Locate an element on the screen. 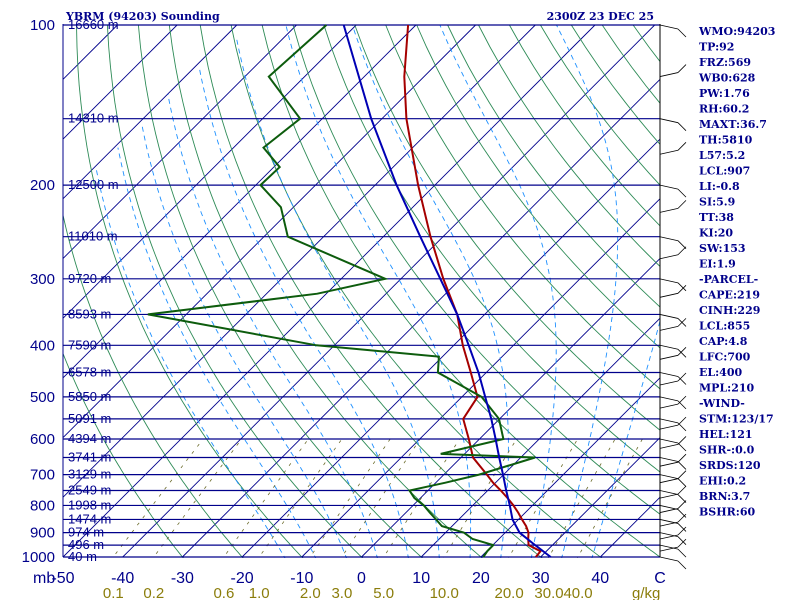  mixing-ratio-label: 30.0 is located at coordinates (548, 592).